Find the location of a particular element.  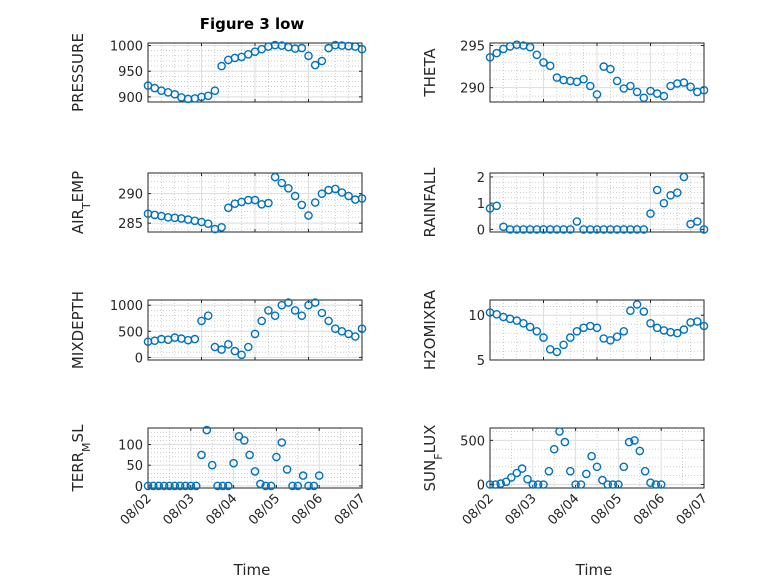

y-tick-label: 285 is located at coordinates (130, 224).